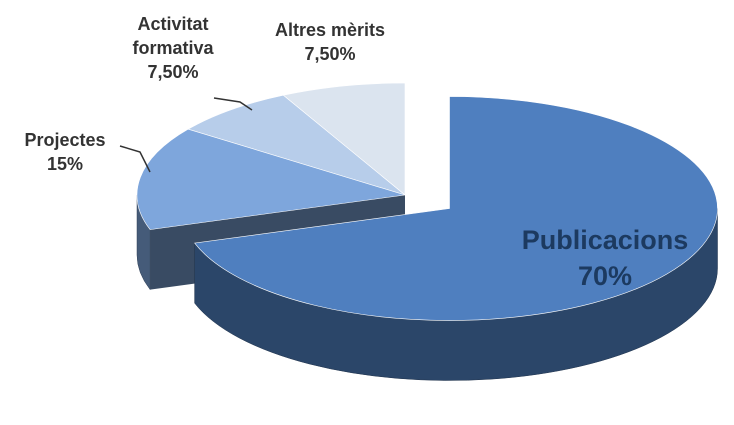  What do you see at coordinates (330, 30) in the screenshot?
I see `category-label: Altres mèrits` at bounding box center [330, 30].